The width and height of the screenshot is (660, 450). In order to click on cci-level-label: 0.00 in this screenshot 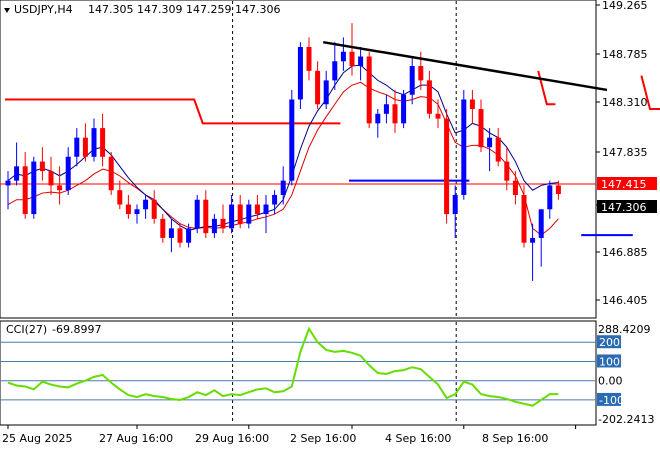, I will do `click(610, 381)`.